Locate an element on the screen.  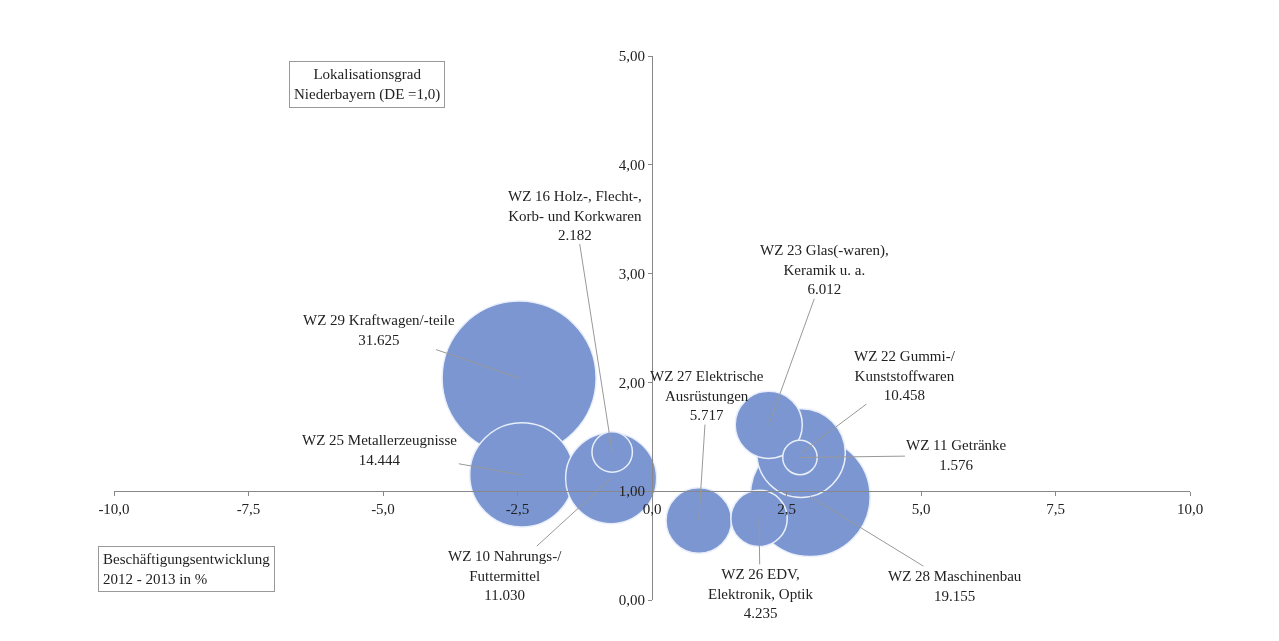
y-tick-label: 3,00 is located at coordinates (631, 273).